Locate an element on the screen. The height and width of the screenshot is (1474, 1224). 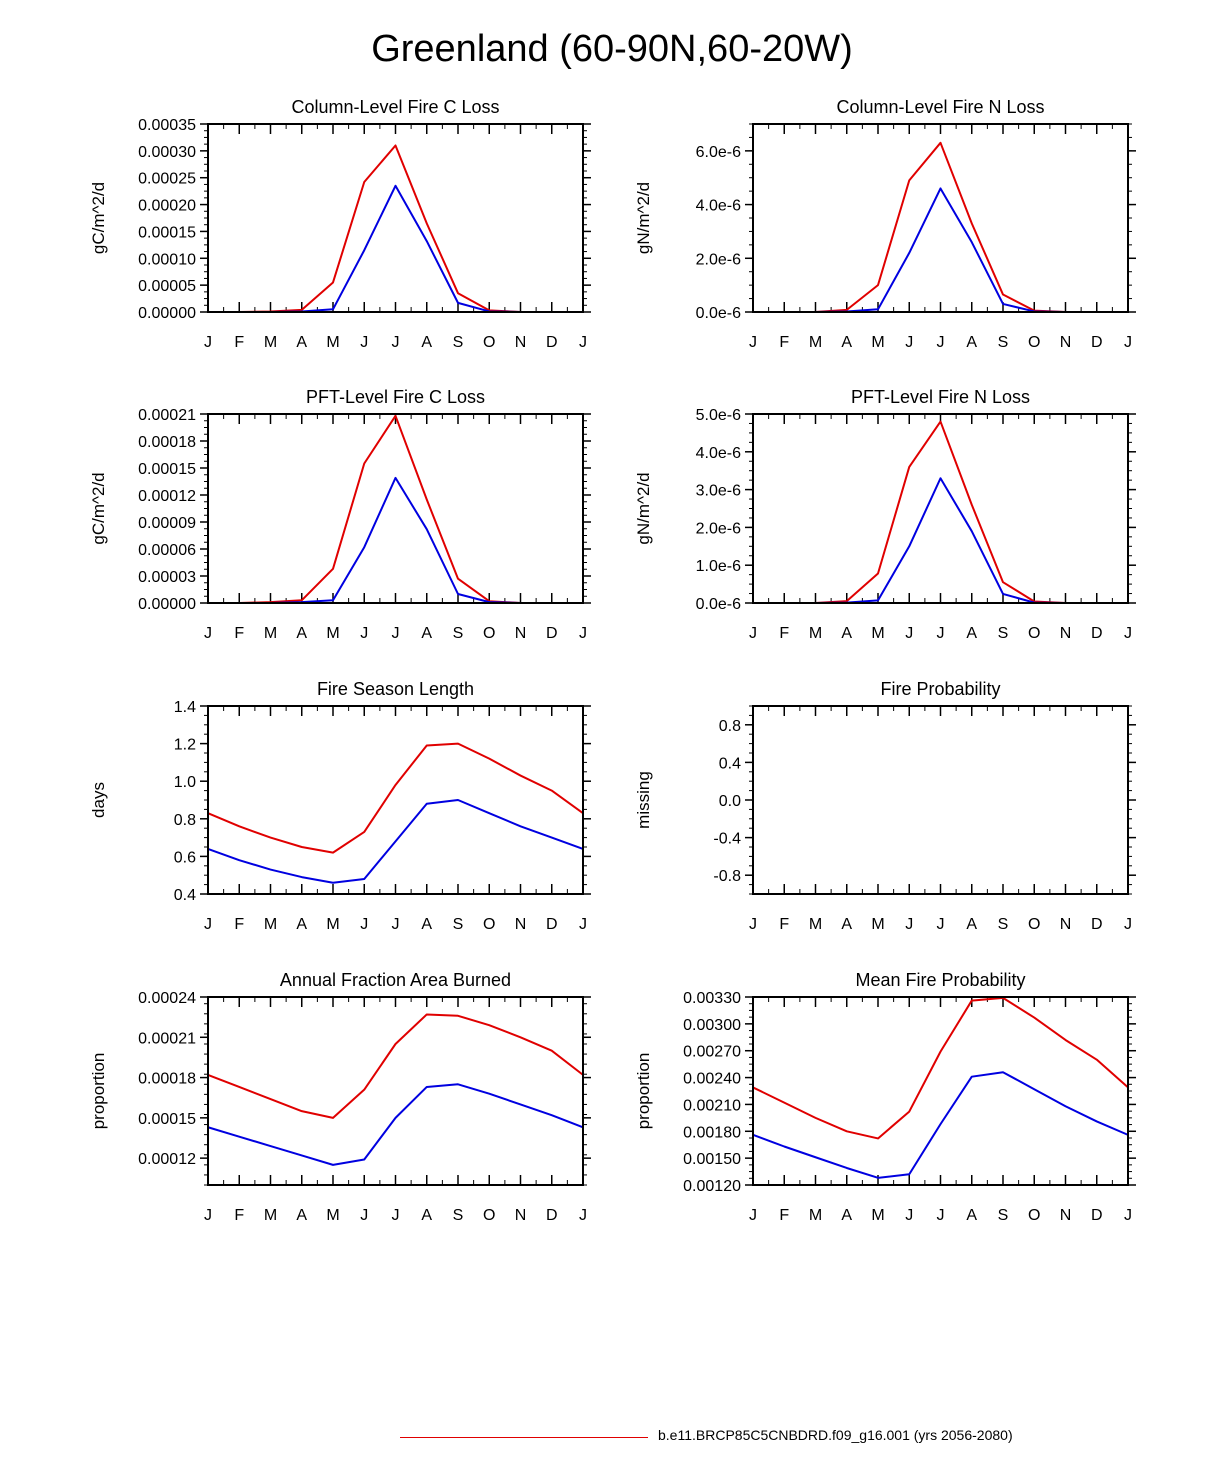
y-tick-label: 2.0e-6 is located at coordinates (718, 259).